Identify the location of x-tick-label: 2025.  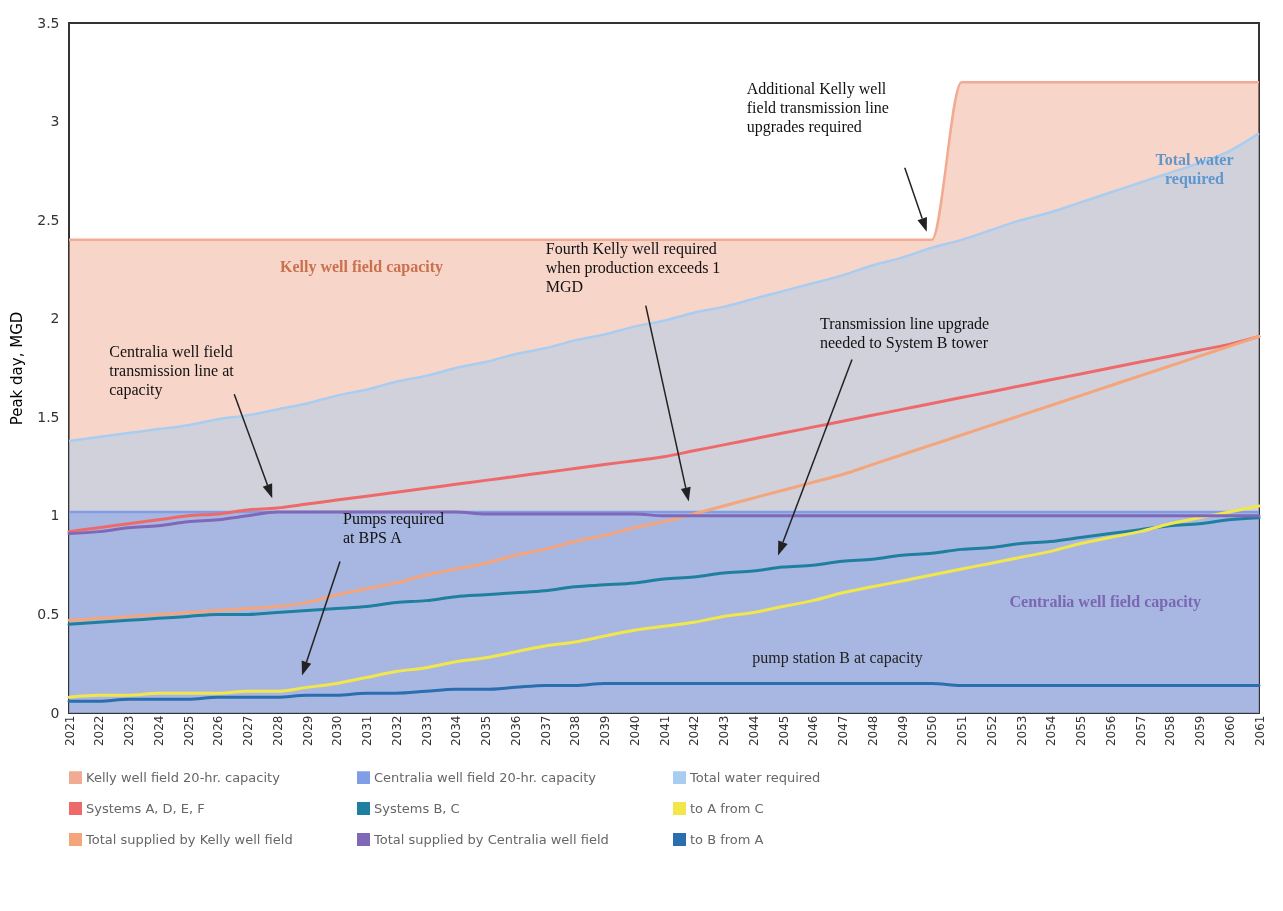
(188, 731).